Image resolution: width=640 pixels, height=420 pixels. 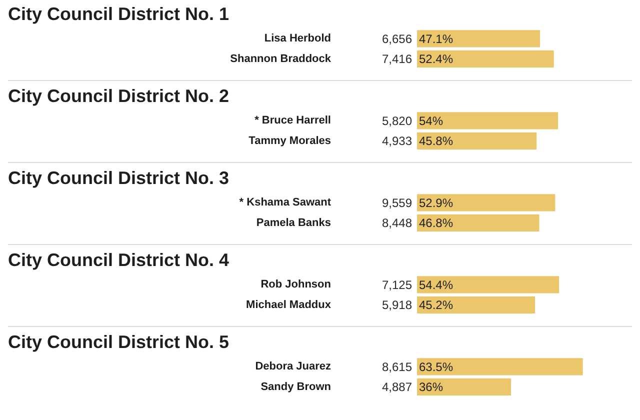 What do you see at coordinates (436, 203) in the screenshot?
I see `data-label: 52.9%` at bounding box center [436, 203].